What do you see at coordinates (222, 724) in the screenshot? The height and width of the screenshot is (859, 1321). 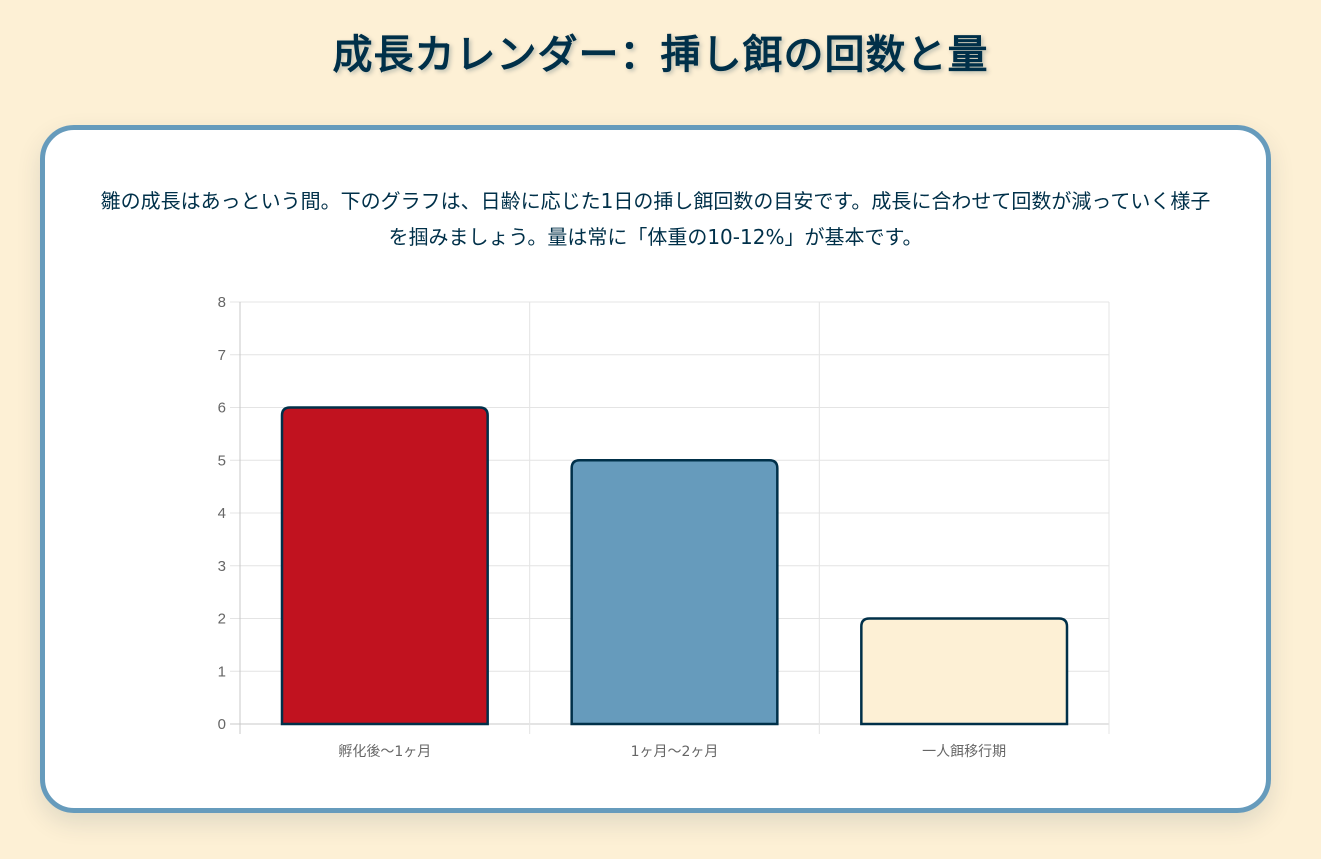 I see `y-tick-label: 0` at bounding box center [222, 724].